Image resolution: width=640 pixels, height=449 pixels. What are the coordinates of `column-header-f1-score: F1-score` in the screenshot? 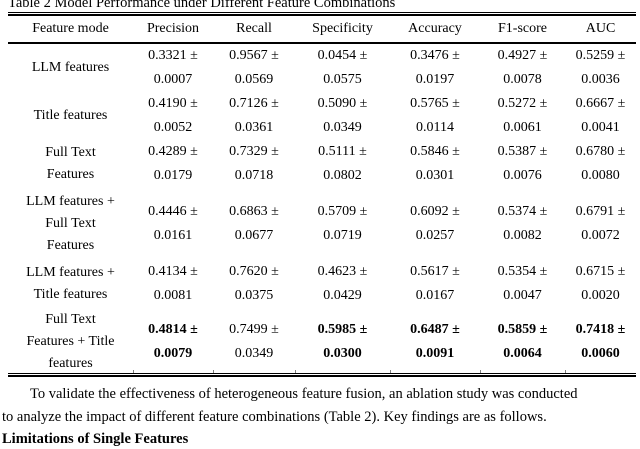 It's located at (522, 30).